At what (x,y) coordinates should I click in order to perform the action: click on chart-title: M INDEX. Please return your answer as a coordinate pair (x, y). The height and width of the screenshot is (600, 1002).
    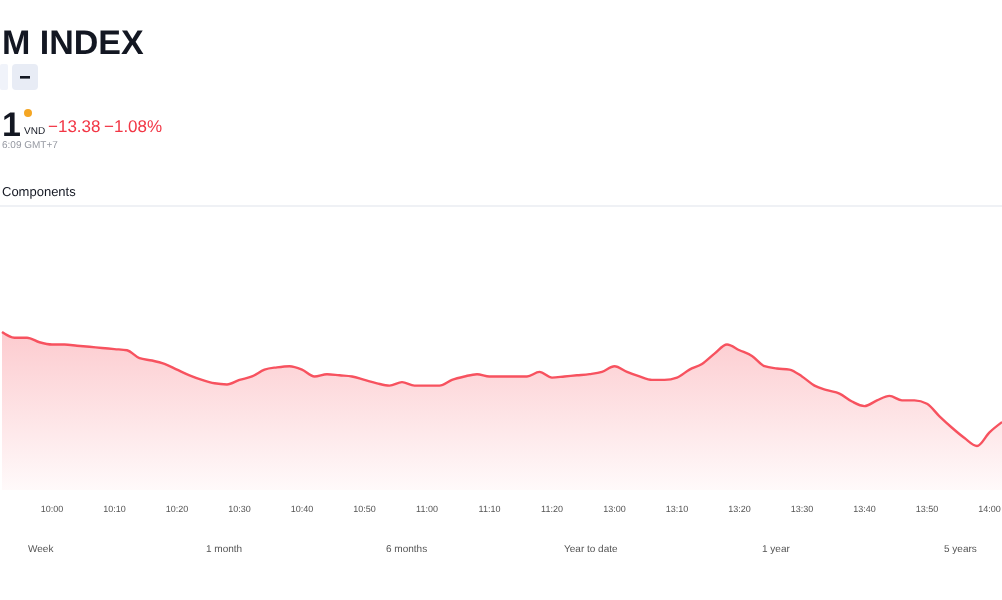
    Looking at the image, I should click on (73, 43).